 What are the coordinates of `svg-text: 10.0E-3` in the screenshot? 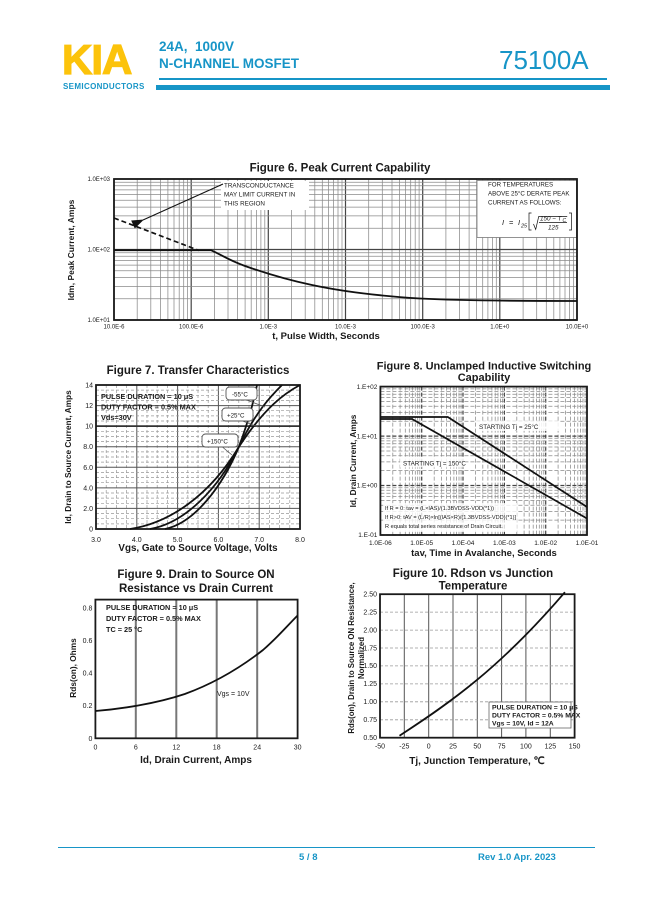 It's located at (346, 328).